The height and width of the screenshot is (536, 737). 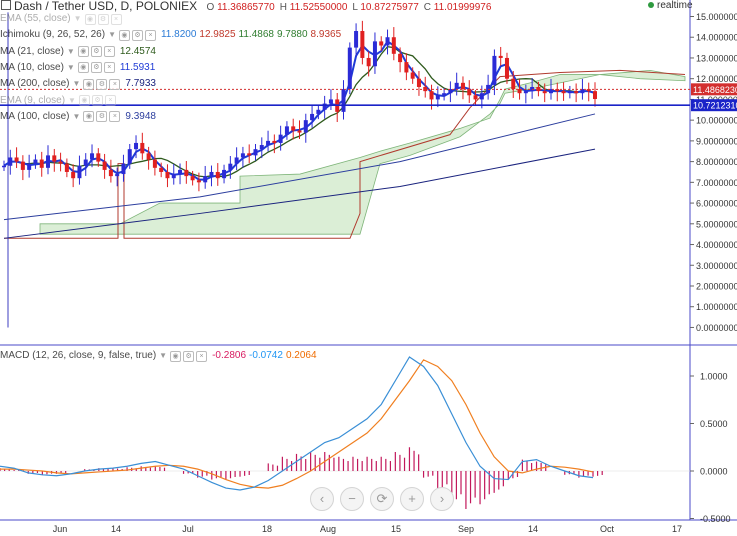 I want to click on ohlc-key: H, so click(x=284, y=7).